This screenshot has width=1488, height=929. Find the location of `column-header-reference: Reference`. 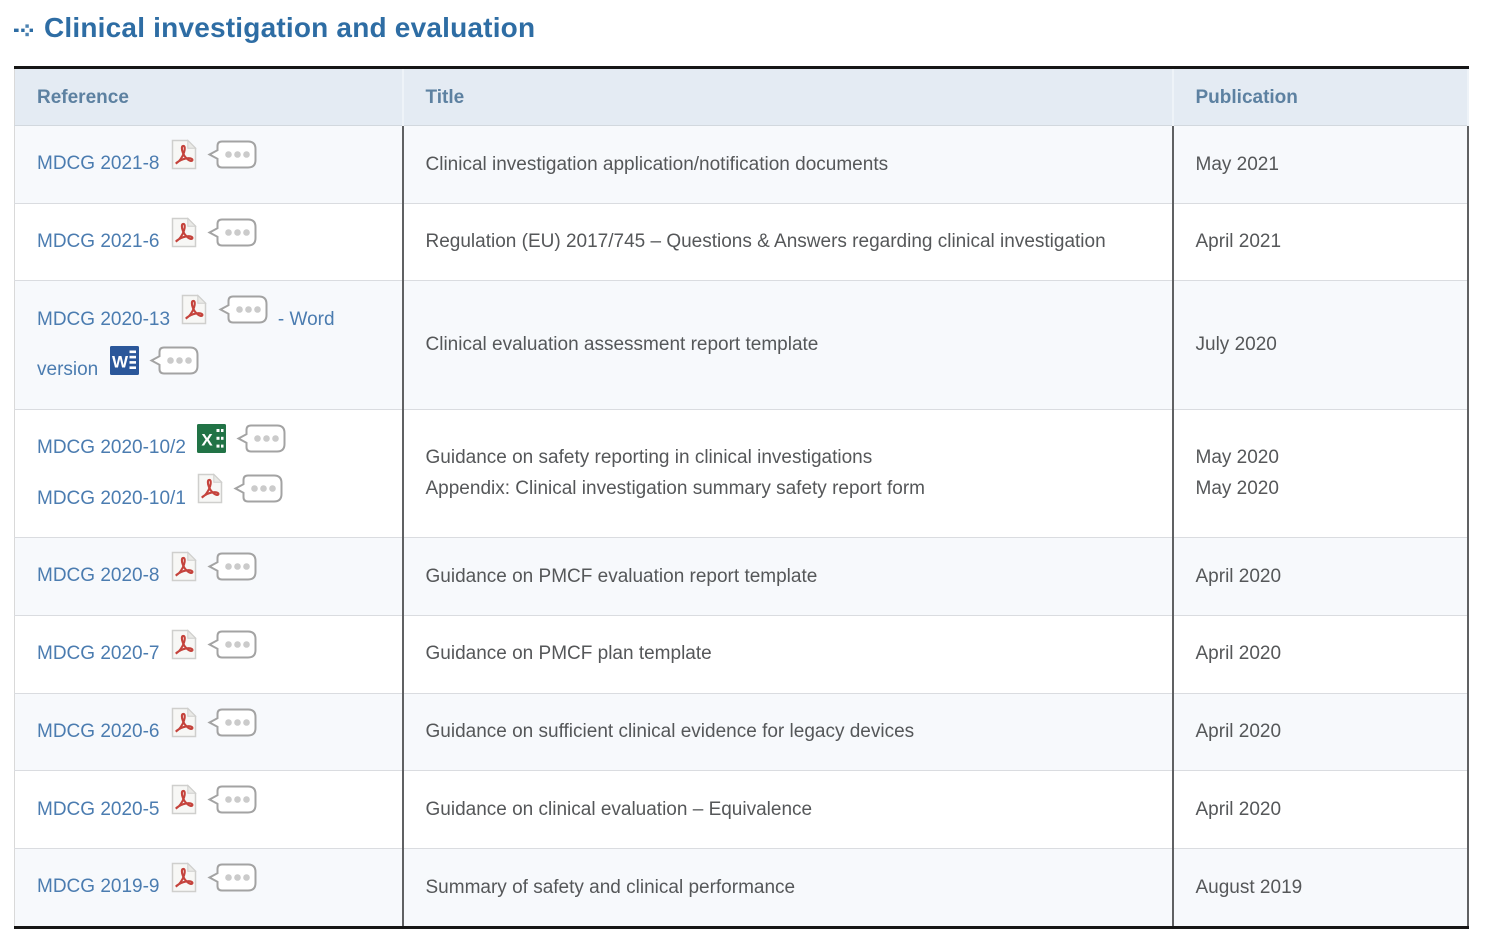

column-header-reference: Reference is located at coordinates (209, 96).